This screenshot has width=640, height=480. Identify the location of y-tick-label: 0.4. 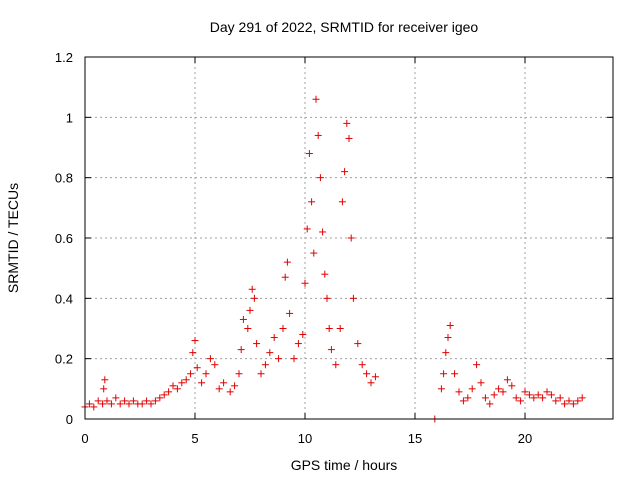
(64, 298).